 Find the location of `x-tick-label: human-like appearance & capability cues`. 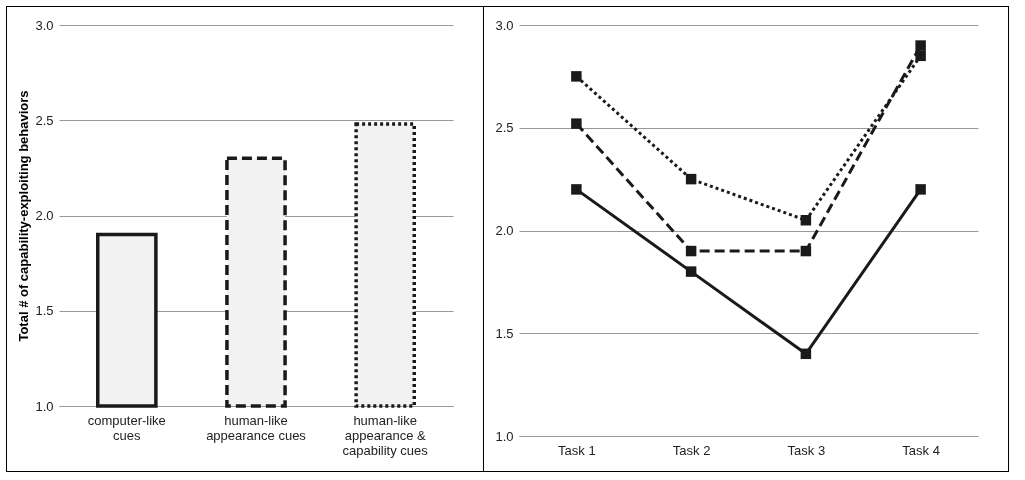

x-tick-label: human-like appearance & capability cues is located at coordinates (385, 435).